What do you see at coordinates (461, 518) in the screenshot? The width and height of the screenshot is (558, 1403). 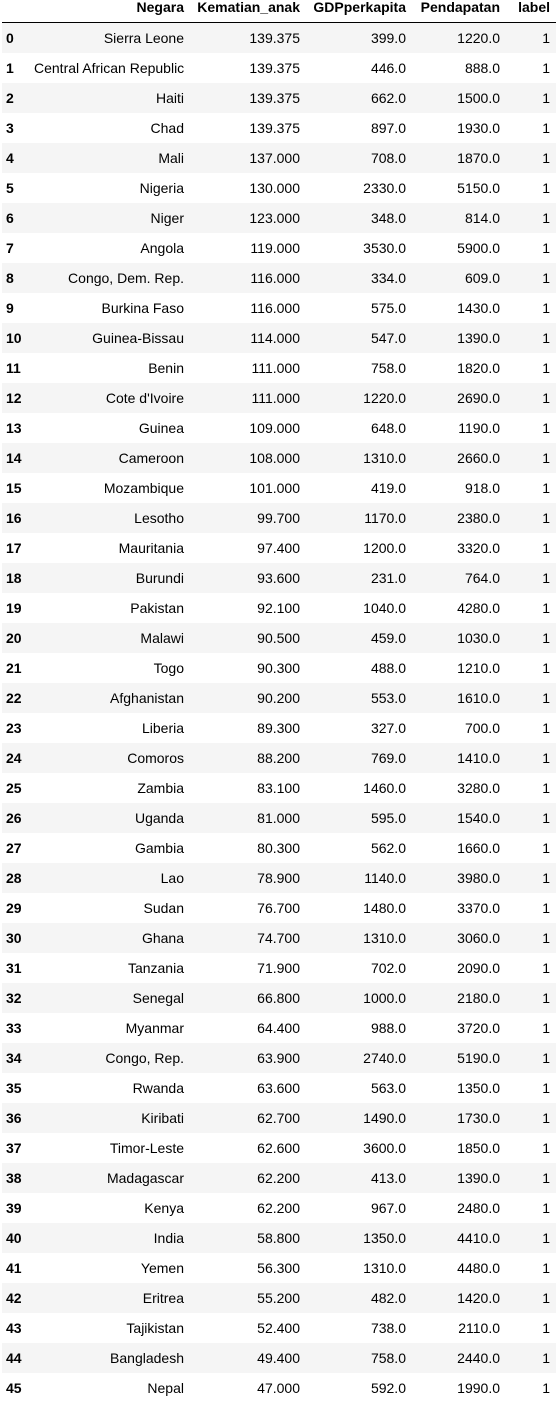 I see `cell-pendapatan: 2380.0` at bounding box center [461, 518].